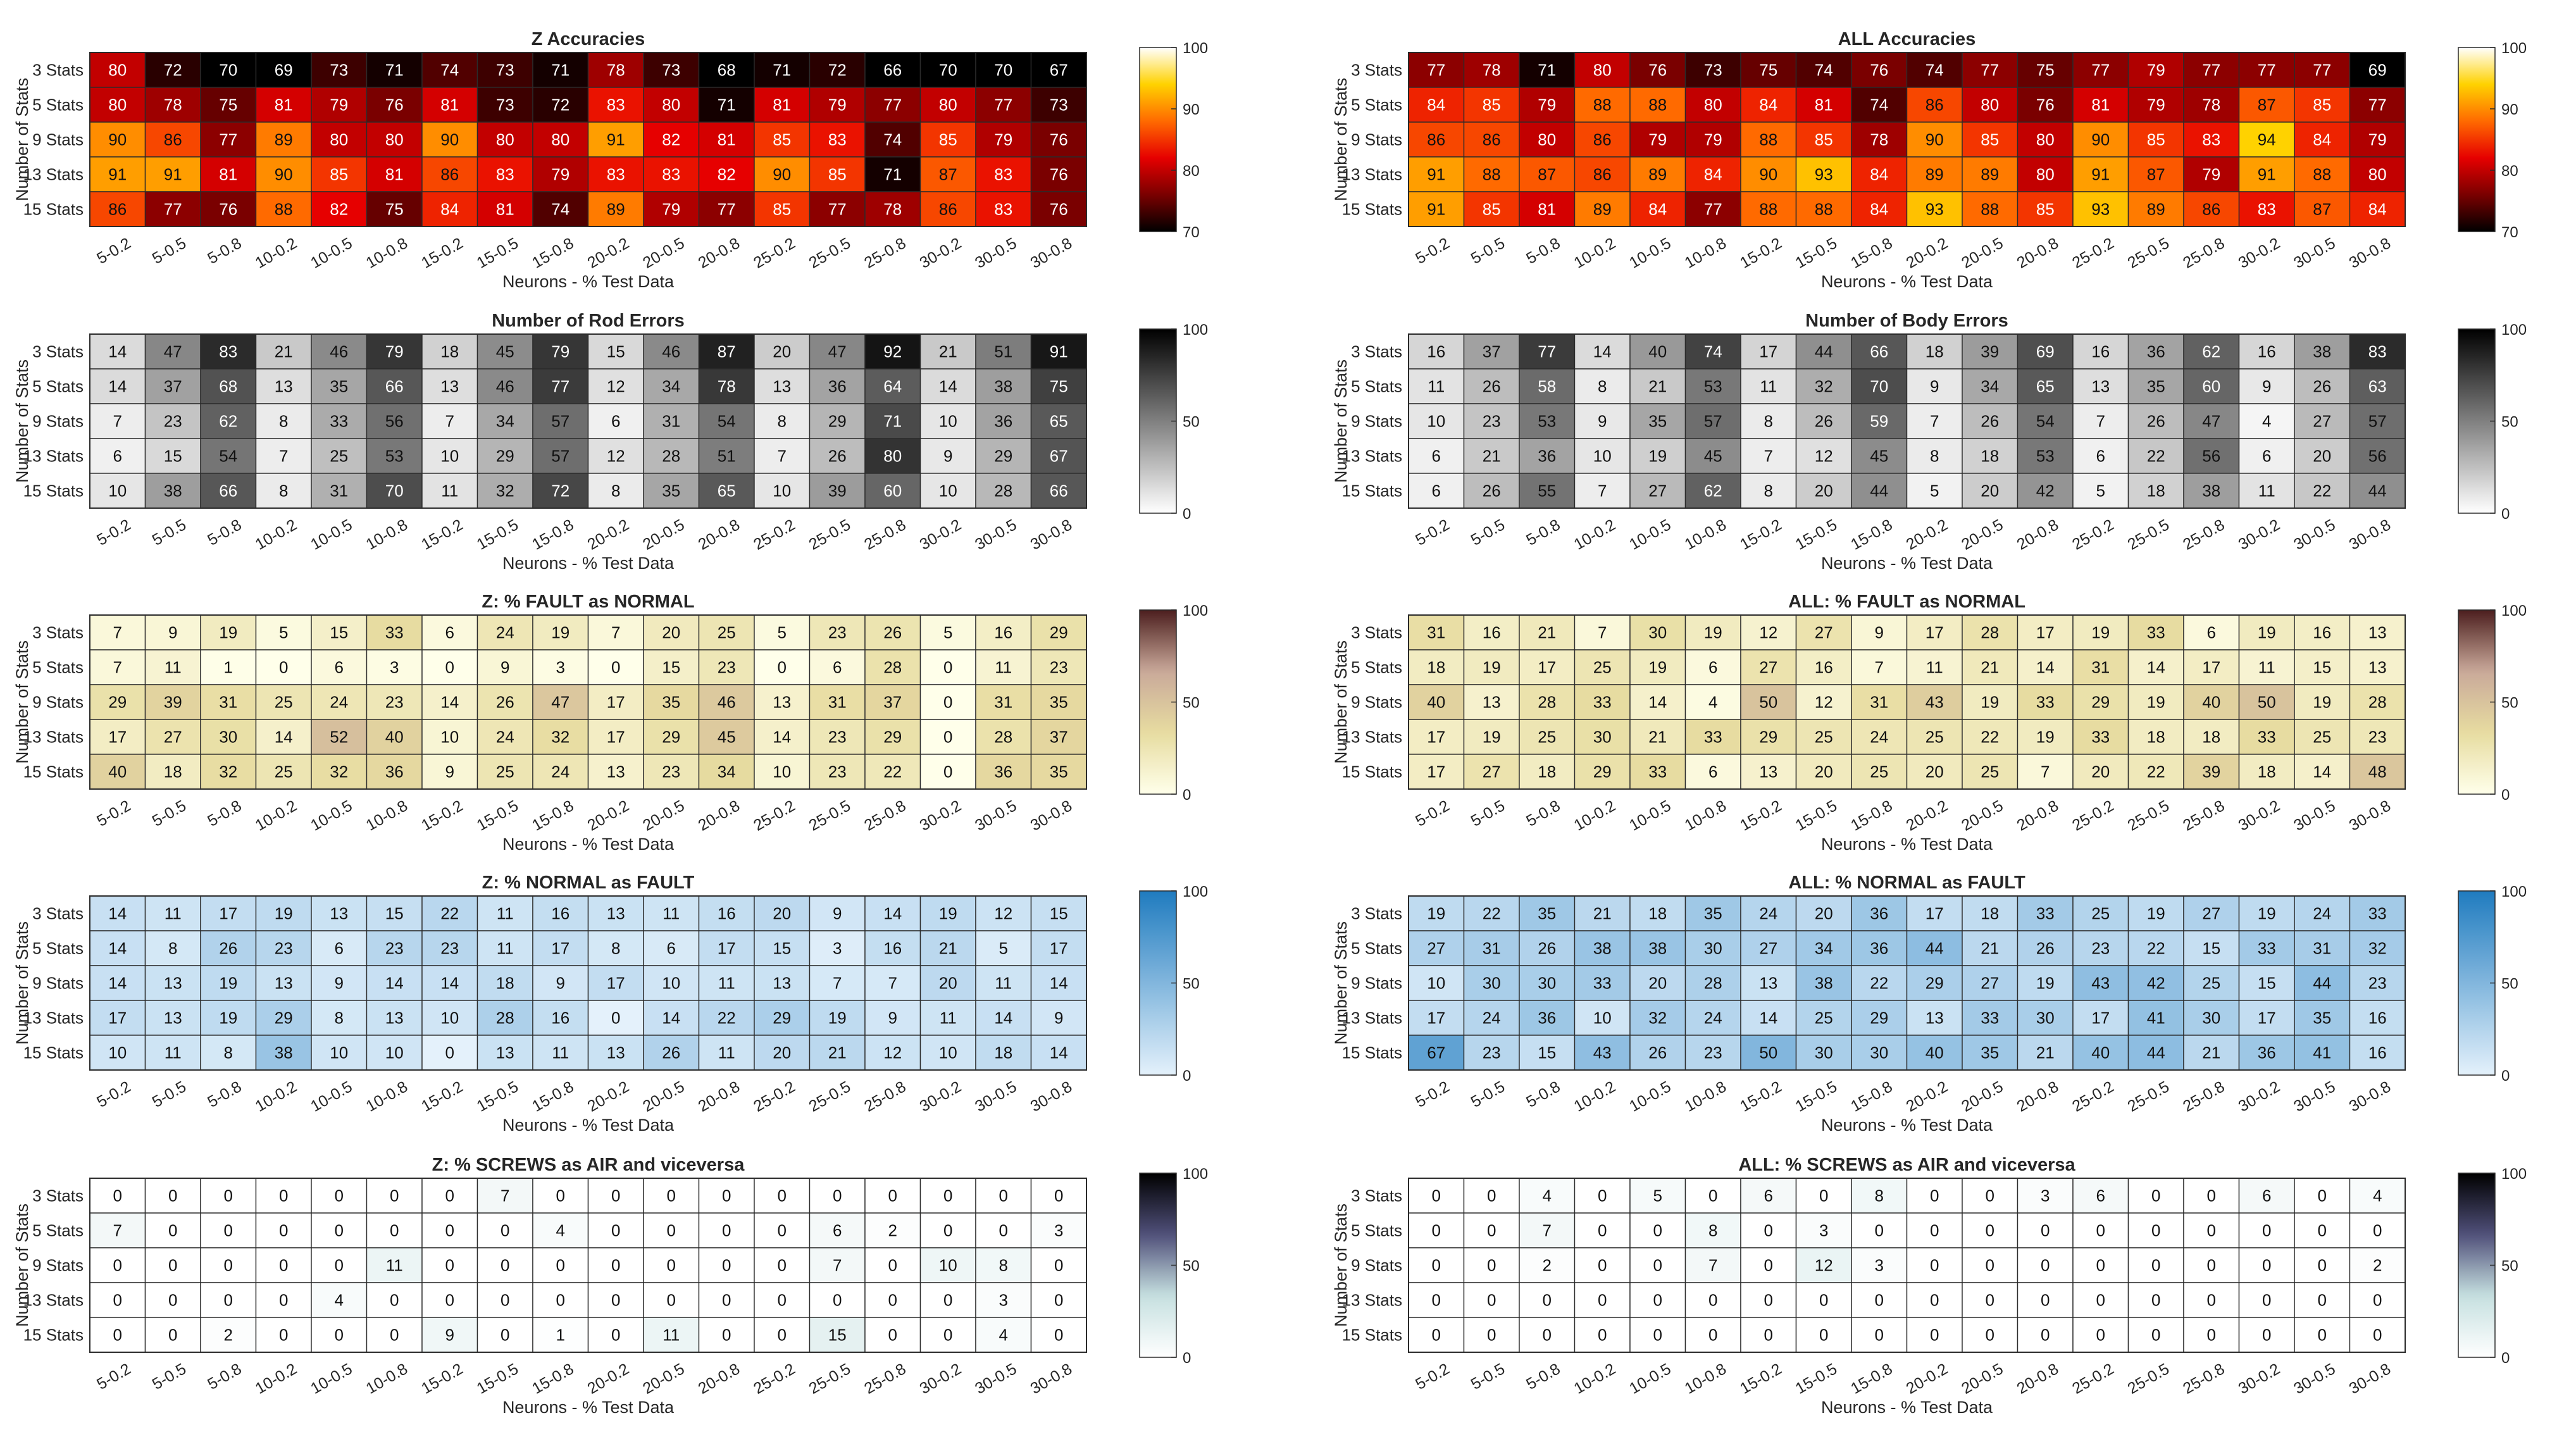 Image resolution: width=2576 pixels, height=1456 pixels. I want to click on cell-value-label: 6, so click(340, 949).